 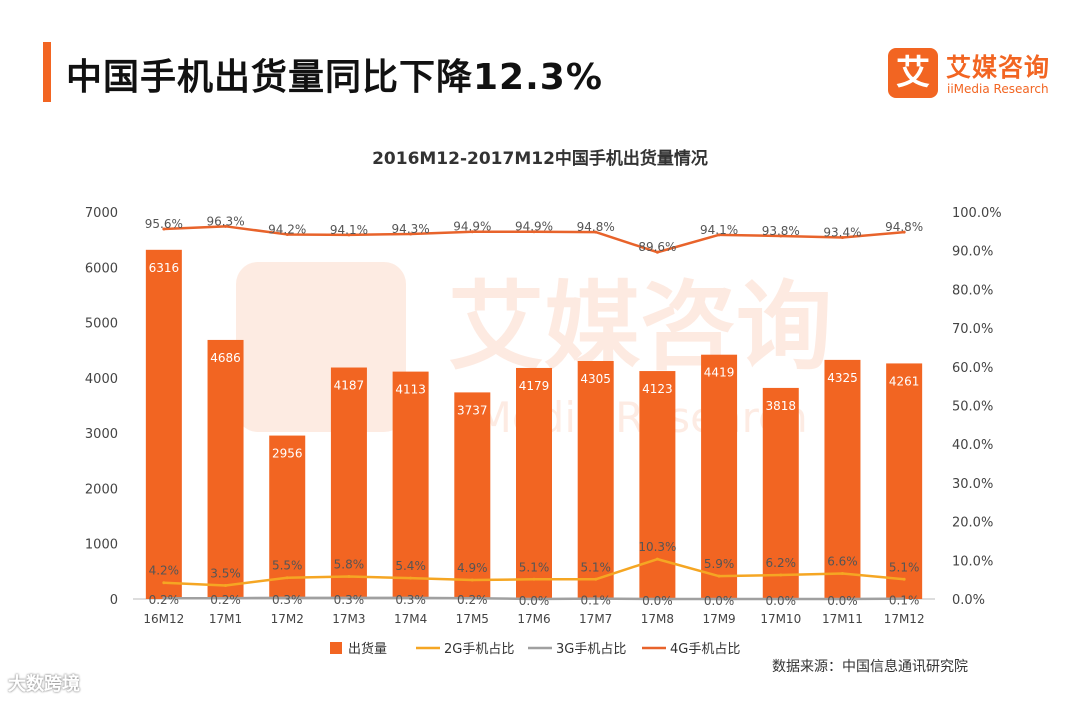 What do you see at coordinates (904, 619) in the screenshot?
I see `x-tick-label: 17M12` at bounding box center [904, 619].